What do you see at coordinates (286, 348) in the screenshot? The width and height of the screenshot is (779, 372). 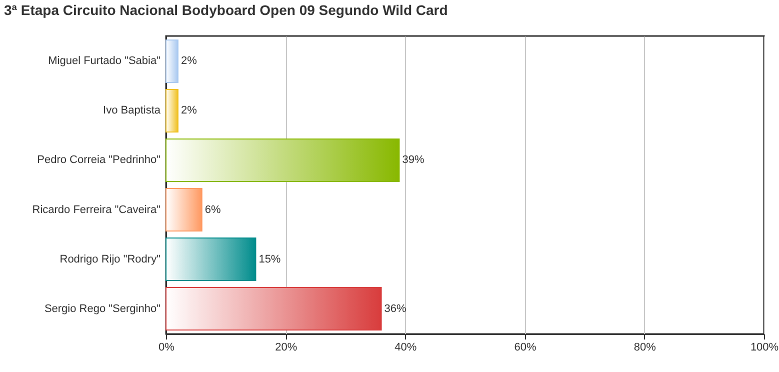 I see `x-tick-label: 20%` at bounding box center [286, 348].